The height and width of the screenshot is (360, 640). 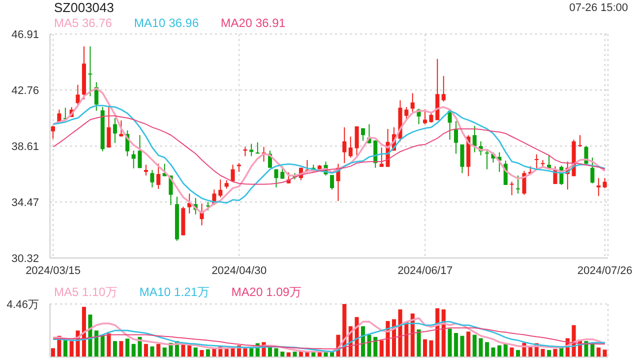 I want to click on x-tick-label: 2024/07/26, so click(x=604, y=270).